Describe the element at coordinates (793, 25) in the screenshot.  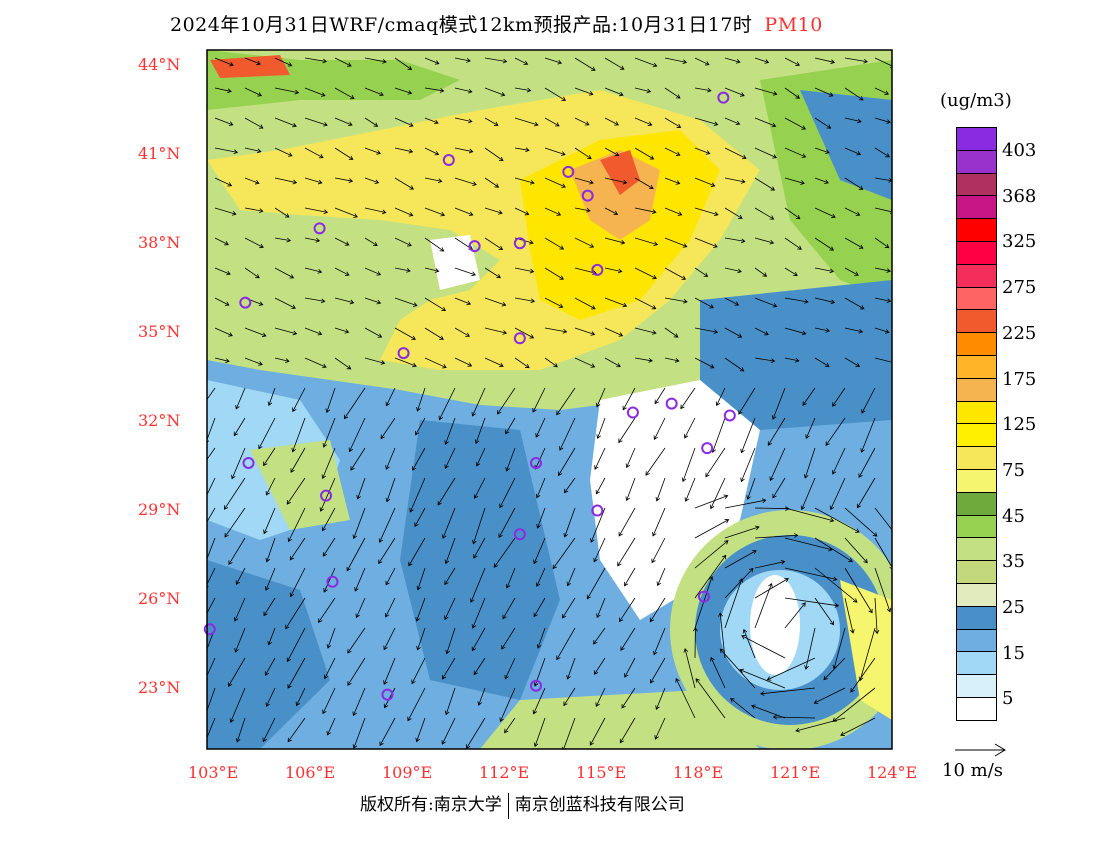
I see `pollutant-label: PM10` at that location.